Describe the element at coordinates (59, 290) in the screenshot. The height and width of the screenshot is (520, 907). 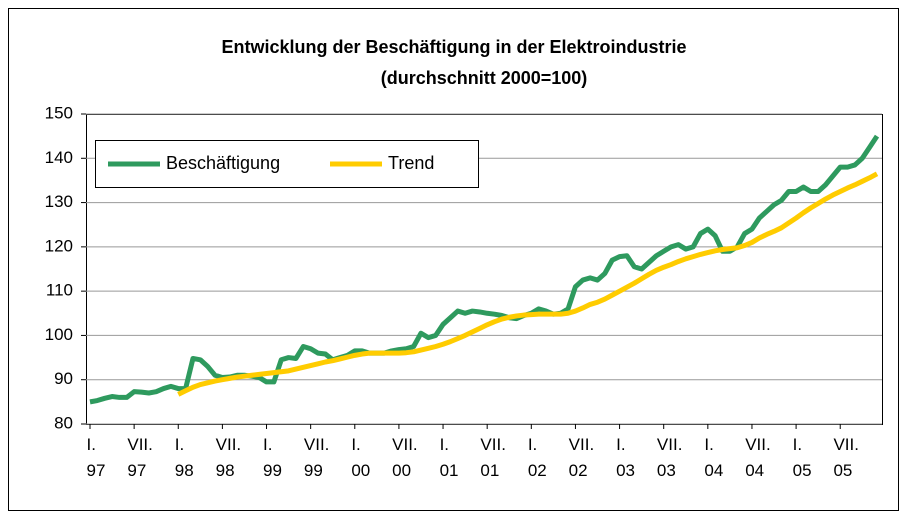
I see `y-tick-label: 110` at that location.